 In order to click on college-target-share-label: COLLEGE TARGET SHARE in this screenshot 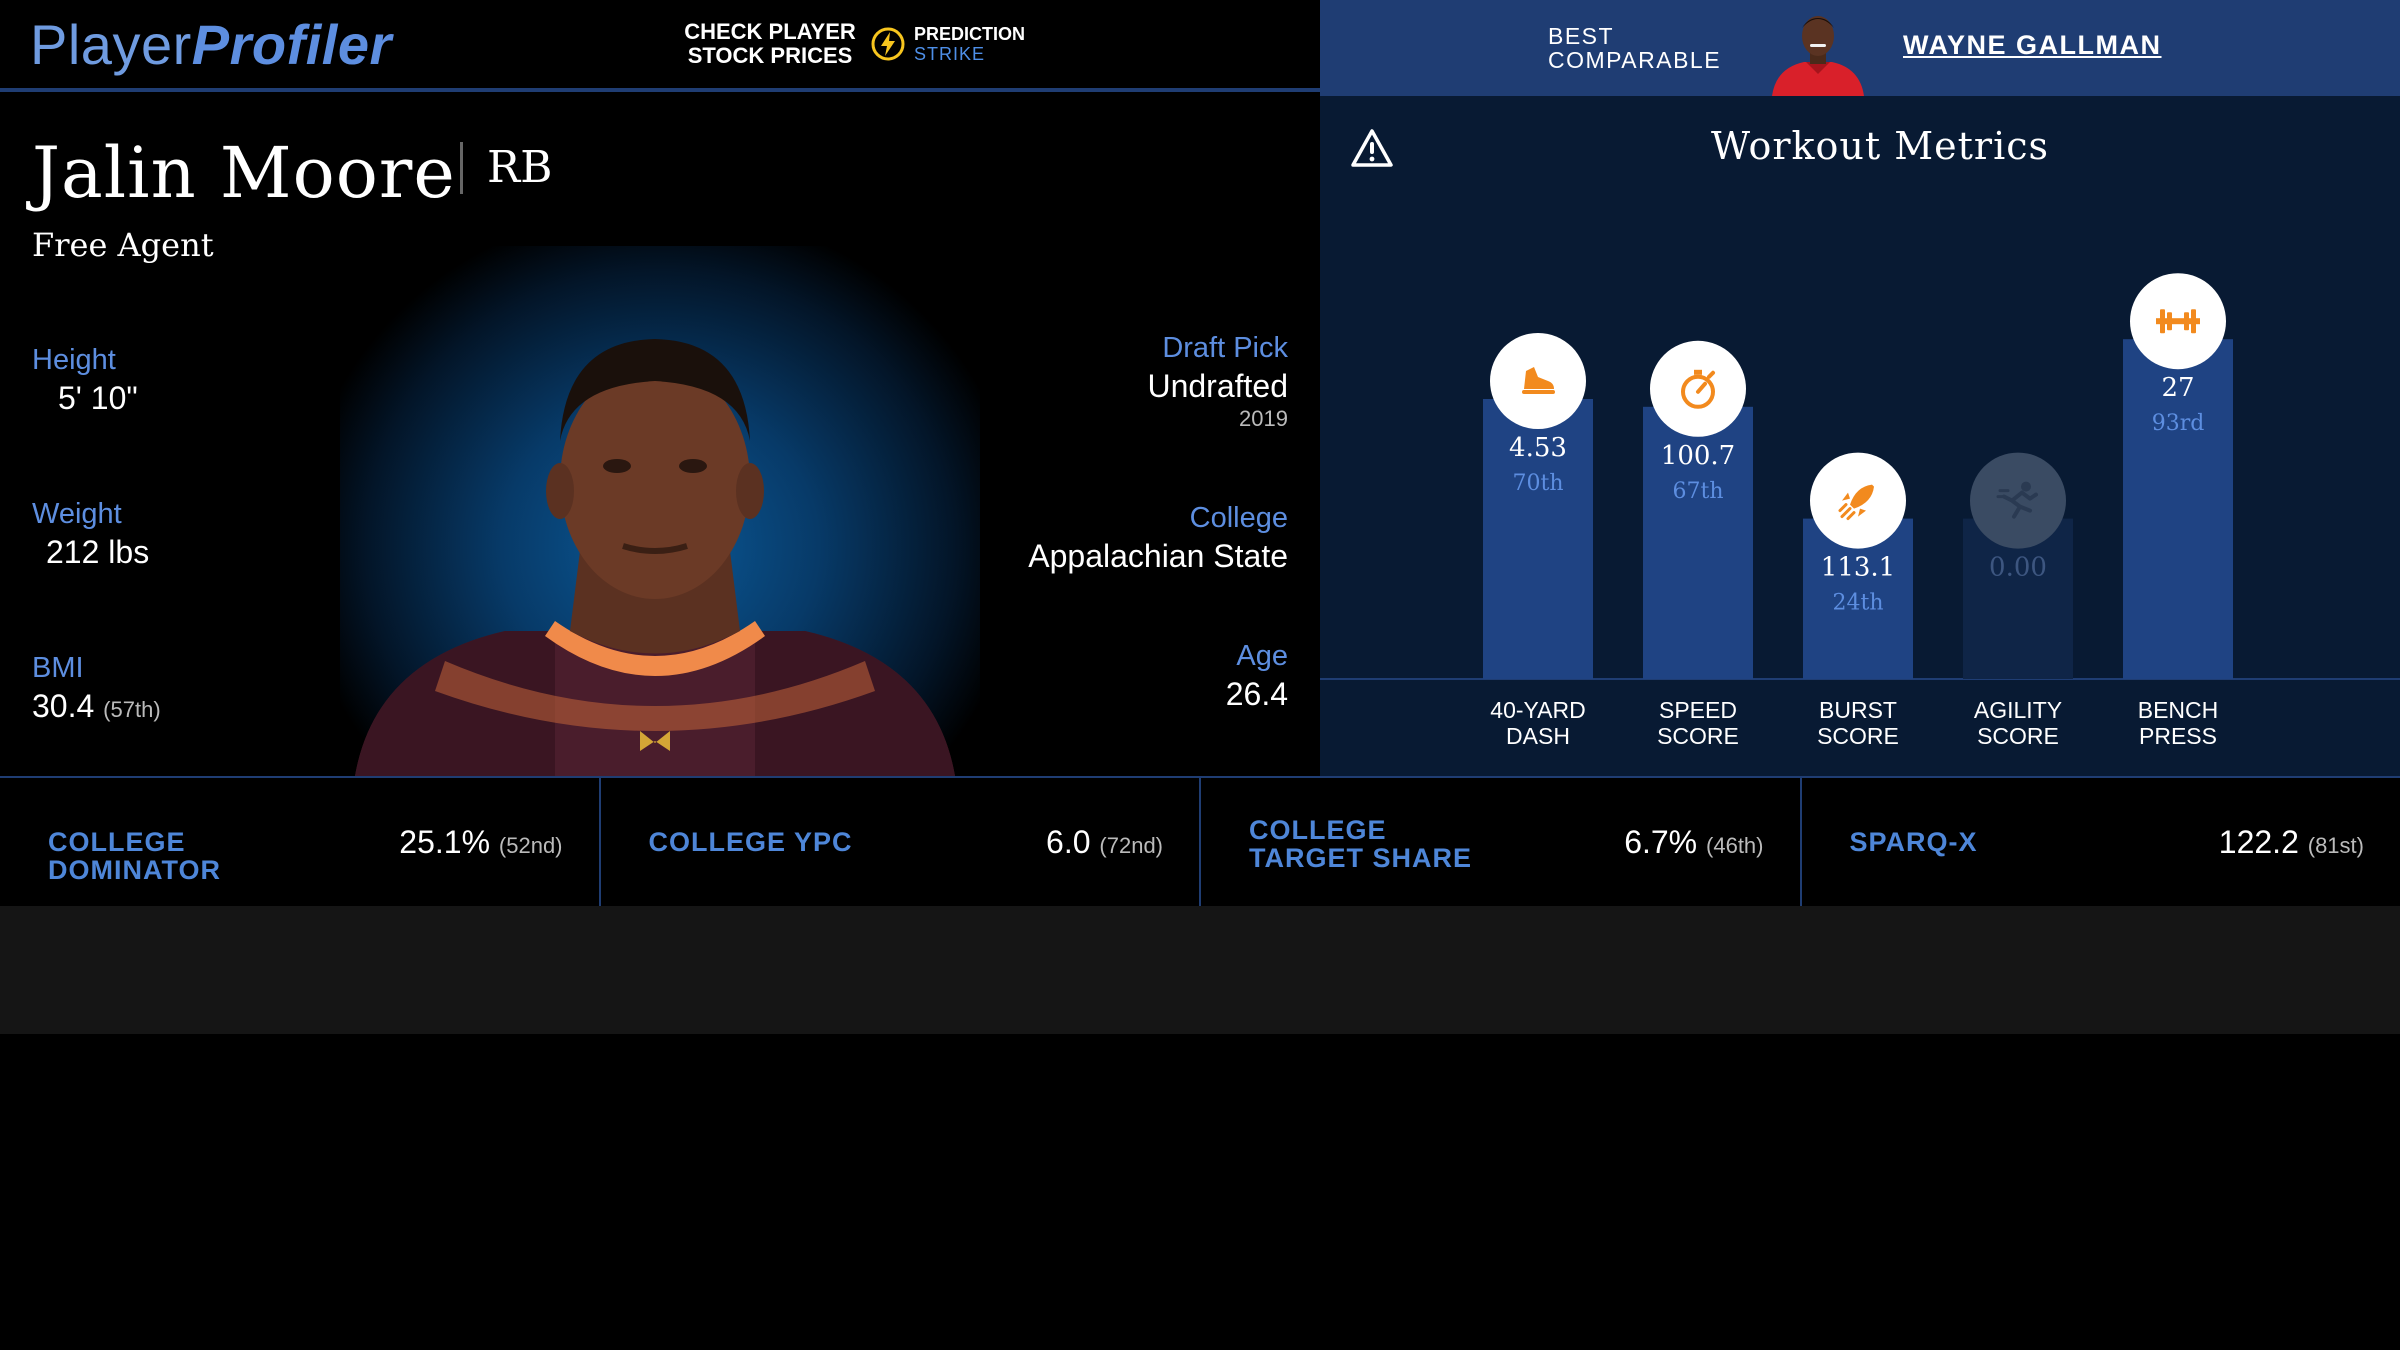, I will do `click(1361, 844)`.